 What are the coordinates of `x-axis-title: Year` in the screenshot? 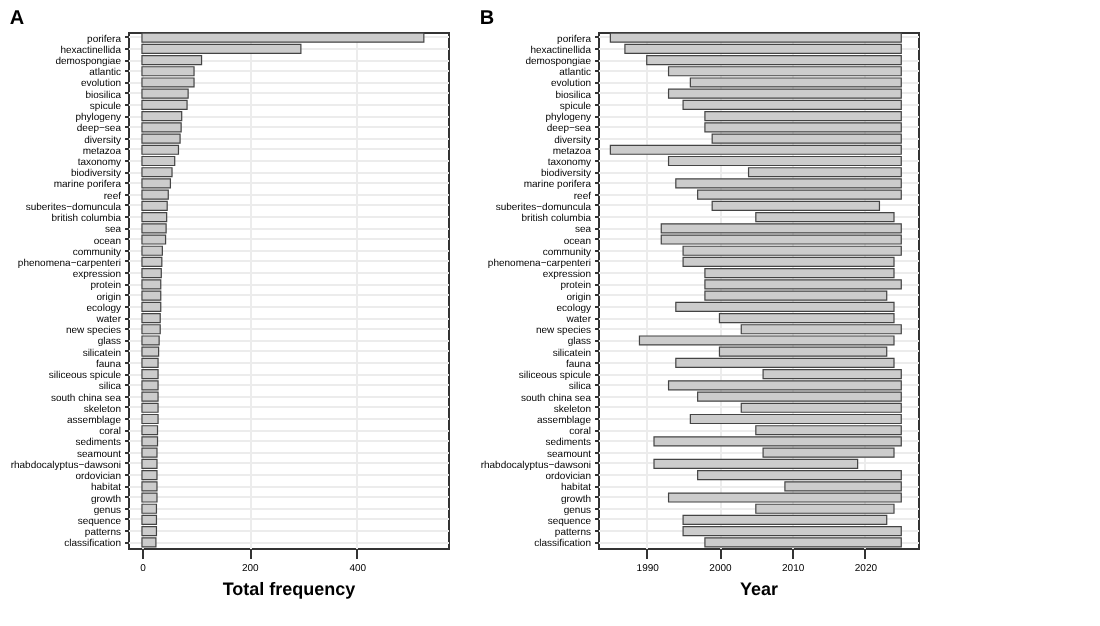 It's located at (759, 589).